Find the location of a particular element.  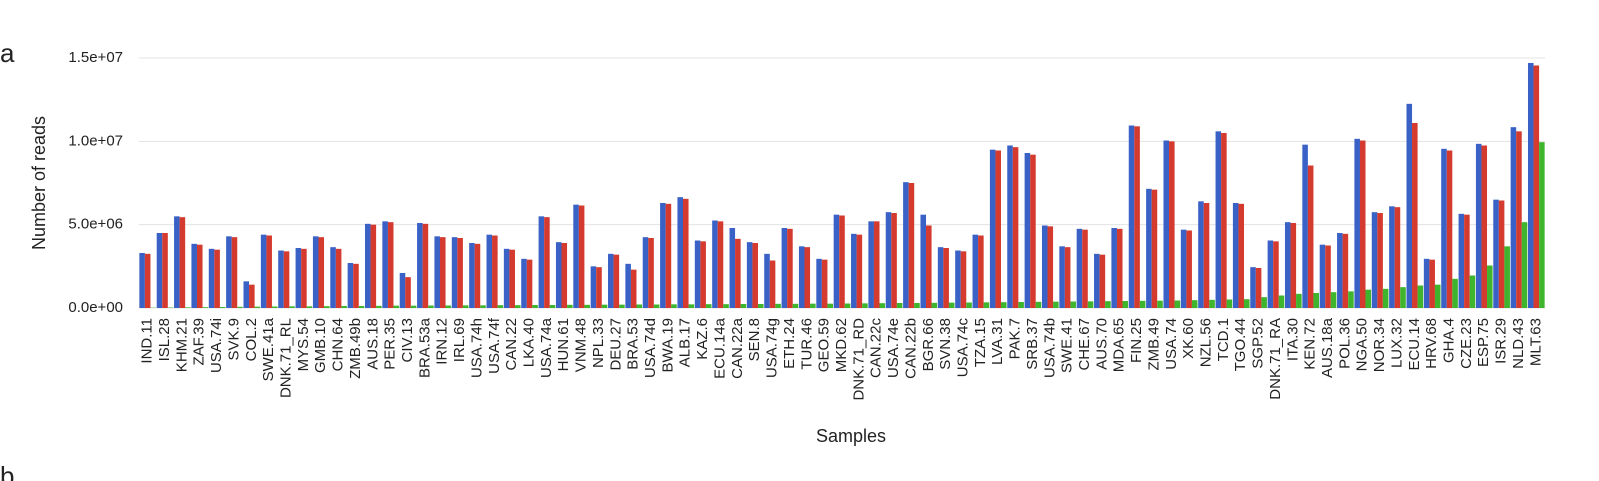

x-tick-label: KAZ.6 is located at coordinates (702, 339).